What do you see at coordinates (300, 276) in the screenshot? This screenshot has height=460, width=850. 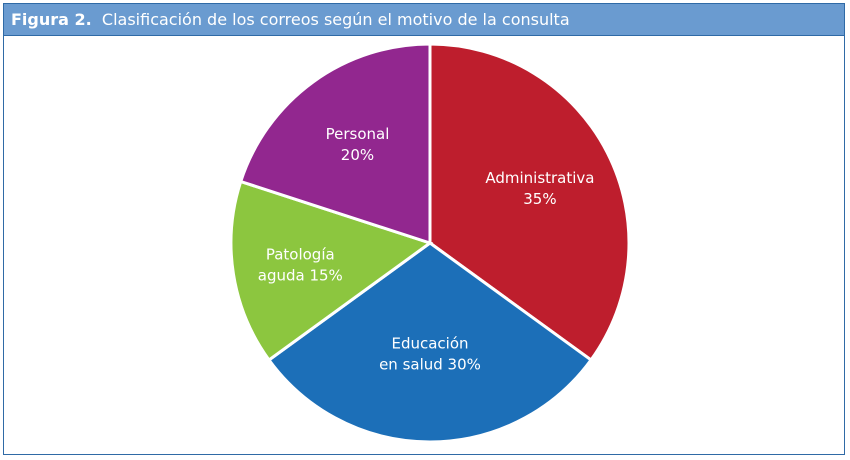 I see `slice-label-line: aguda 15%` at bounding box center [300, 276].